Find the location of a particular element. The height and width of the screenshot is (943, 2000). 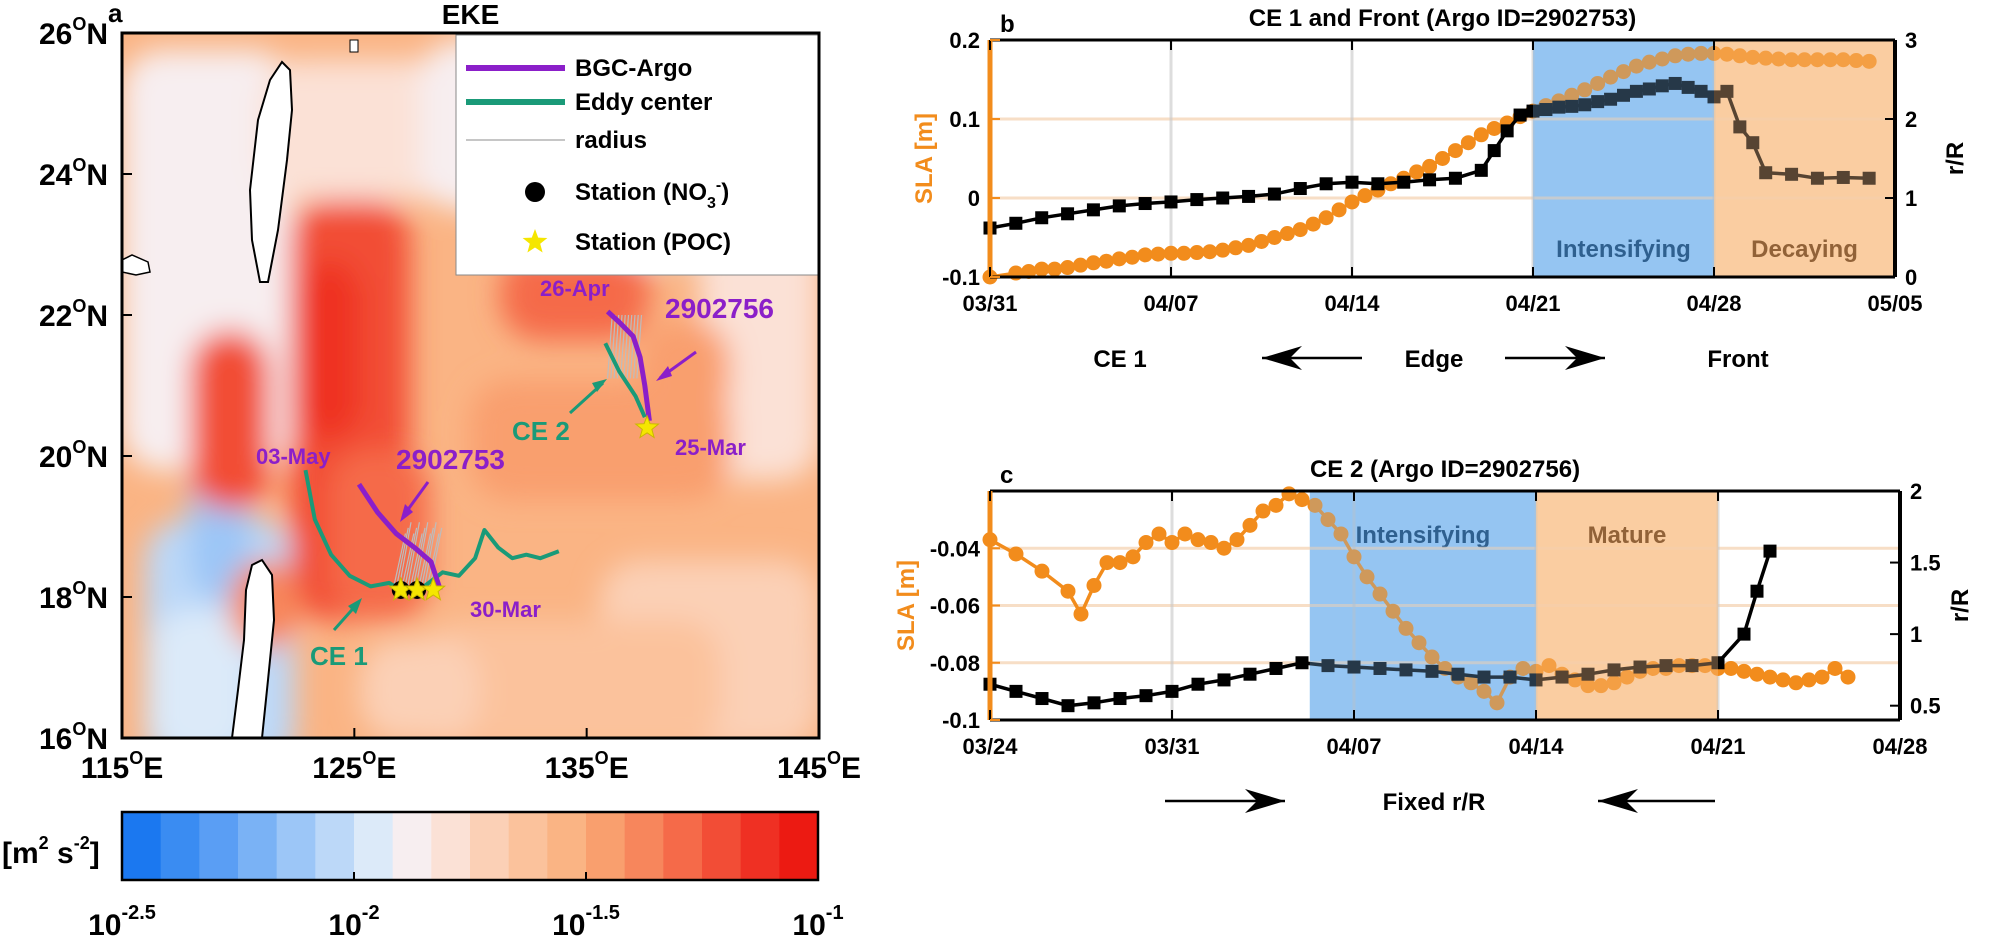

y-tick-label-right: 0 is located at coordinates (1911, 277).